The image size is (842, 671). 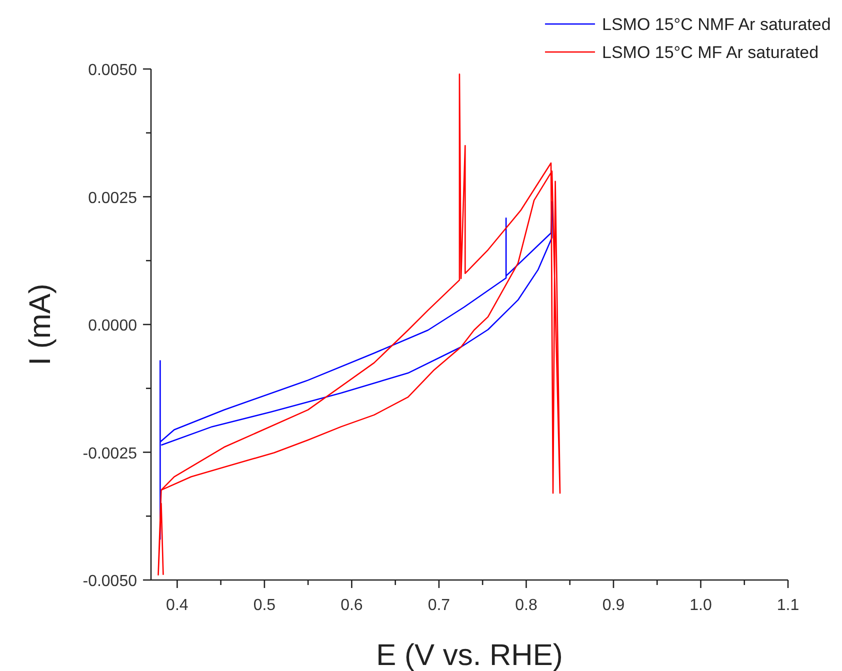 I want to click on y-tick-label: -0.0025, so click(x=110, y=453).